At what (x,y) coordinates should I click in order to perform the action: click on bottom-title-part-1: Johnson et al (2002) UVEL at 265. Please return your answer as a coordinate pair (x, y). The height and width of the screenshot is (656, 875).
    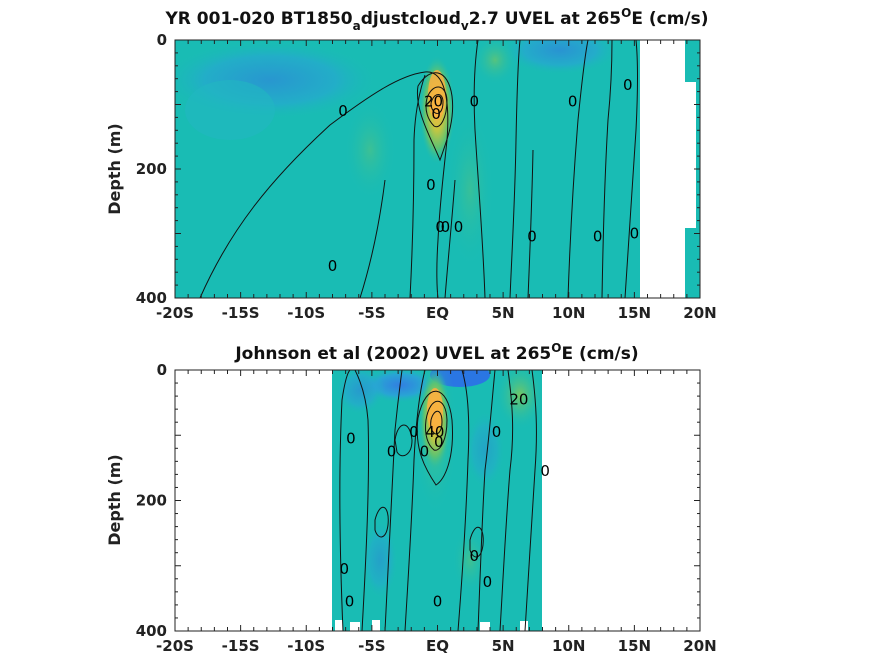
    Looking at the image, I should click on (392, 354).